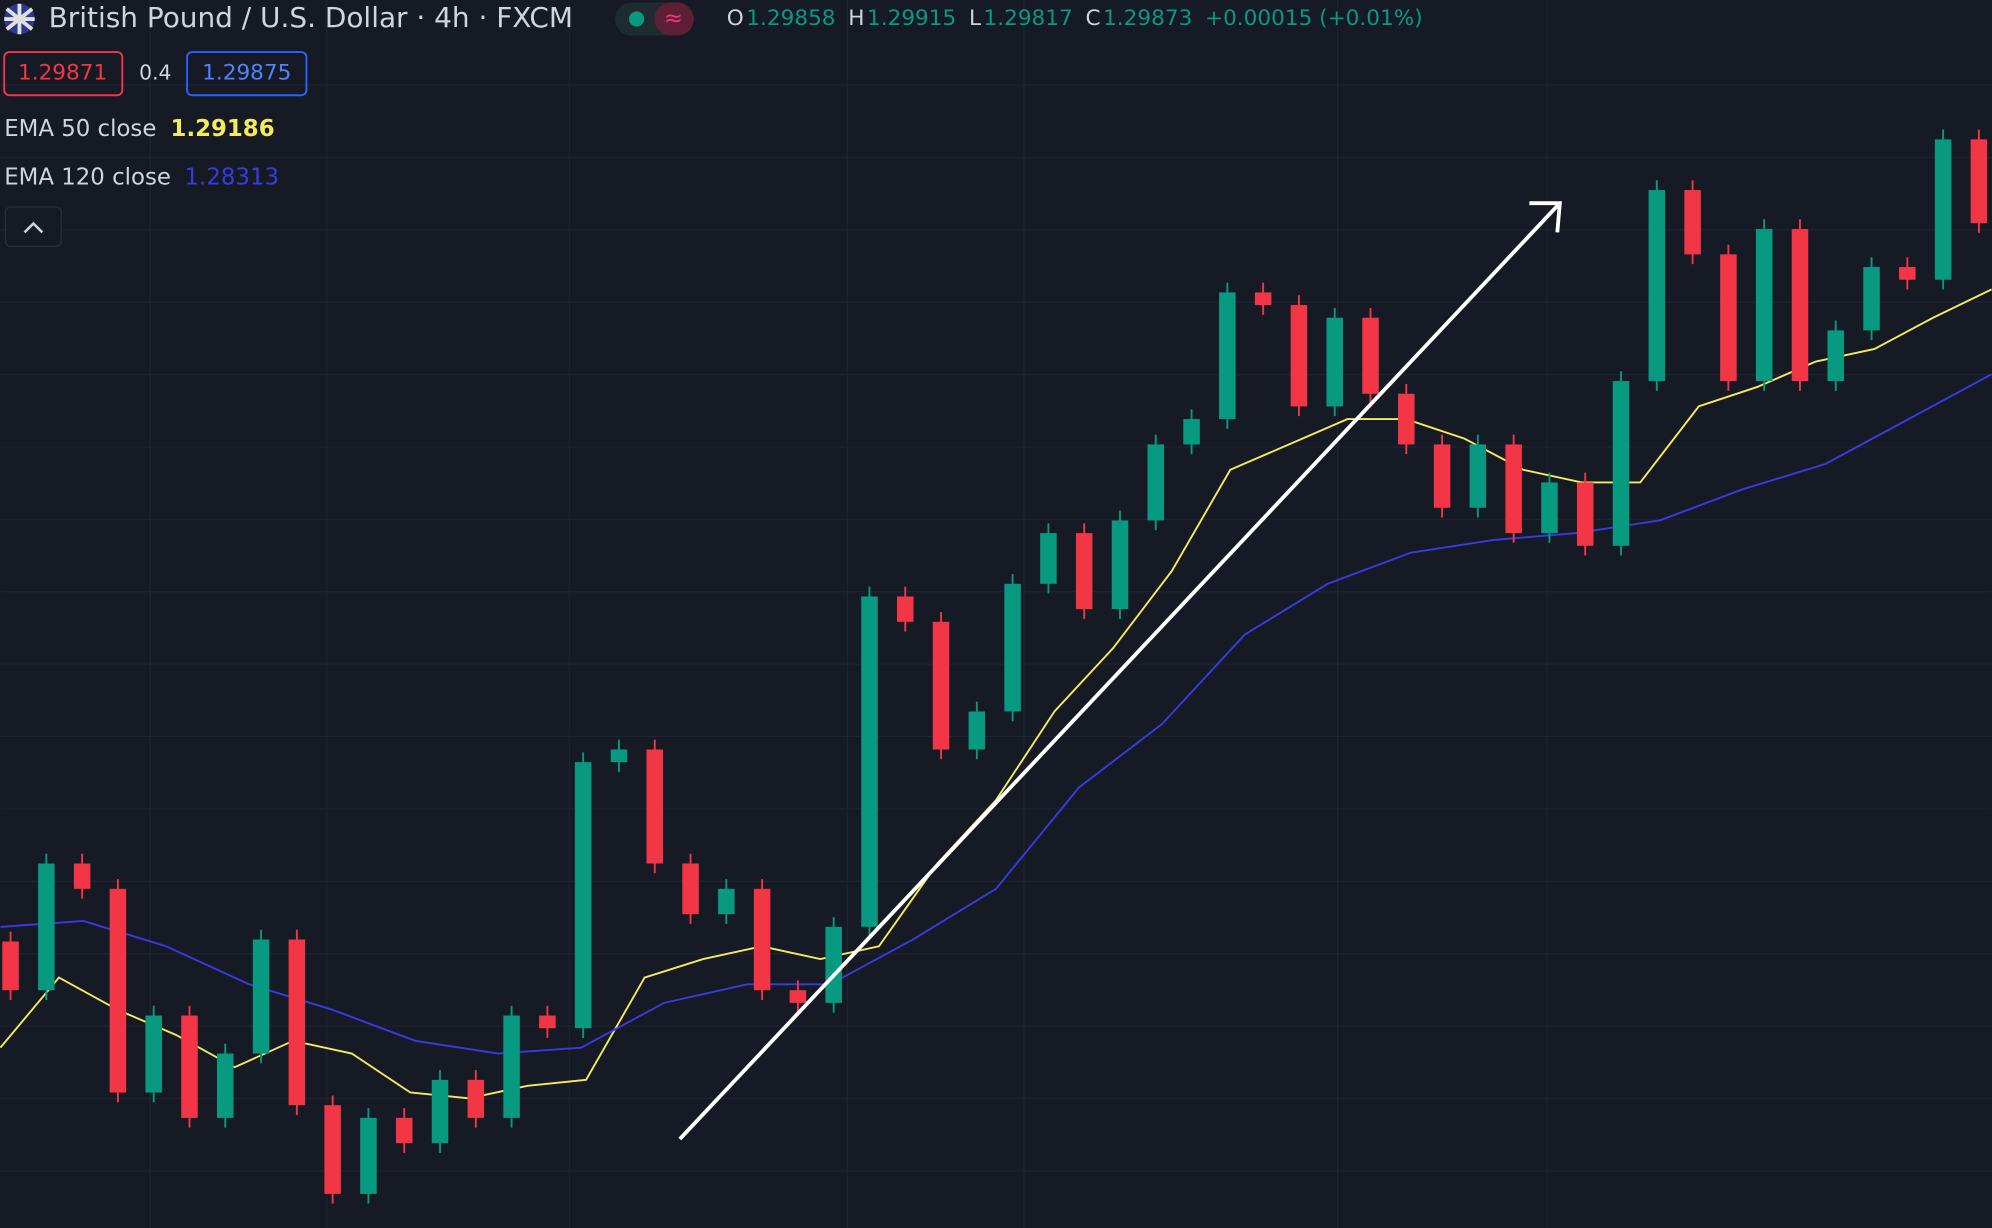 This screenshot has height=1228, width=1992. I want to click on market-open-dot, so click(636, 19).